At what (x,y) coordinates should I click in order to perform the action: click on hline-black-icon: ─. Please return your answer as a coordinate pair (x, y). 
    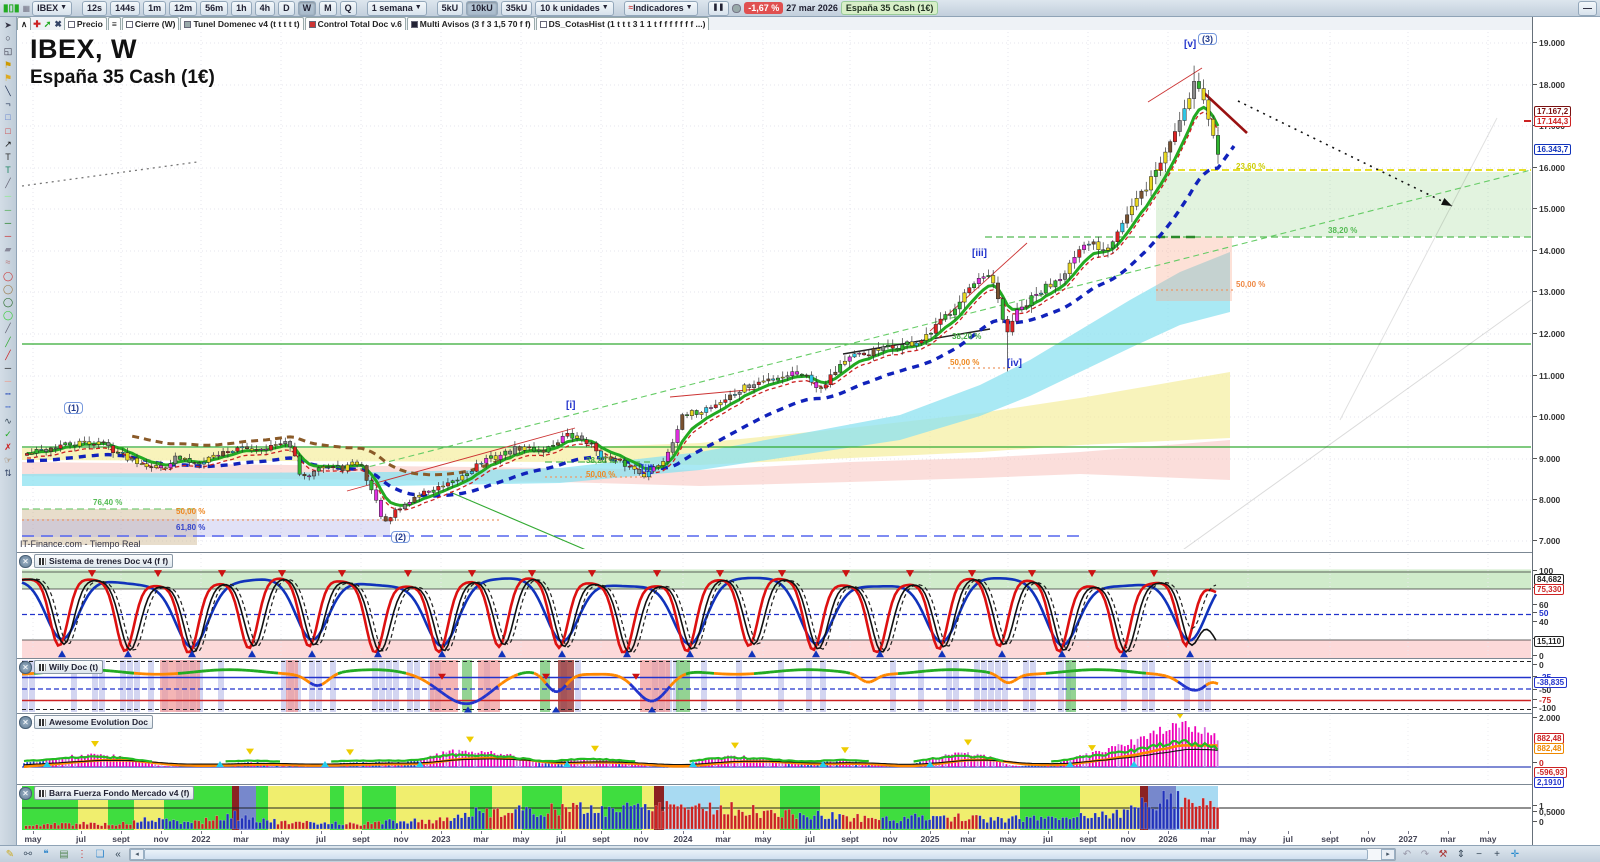
    Looking at the image, I should click on (8, 367).